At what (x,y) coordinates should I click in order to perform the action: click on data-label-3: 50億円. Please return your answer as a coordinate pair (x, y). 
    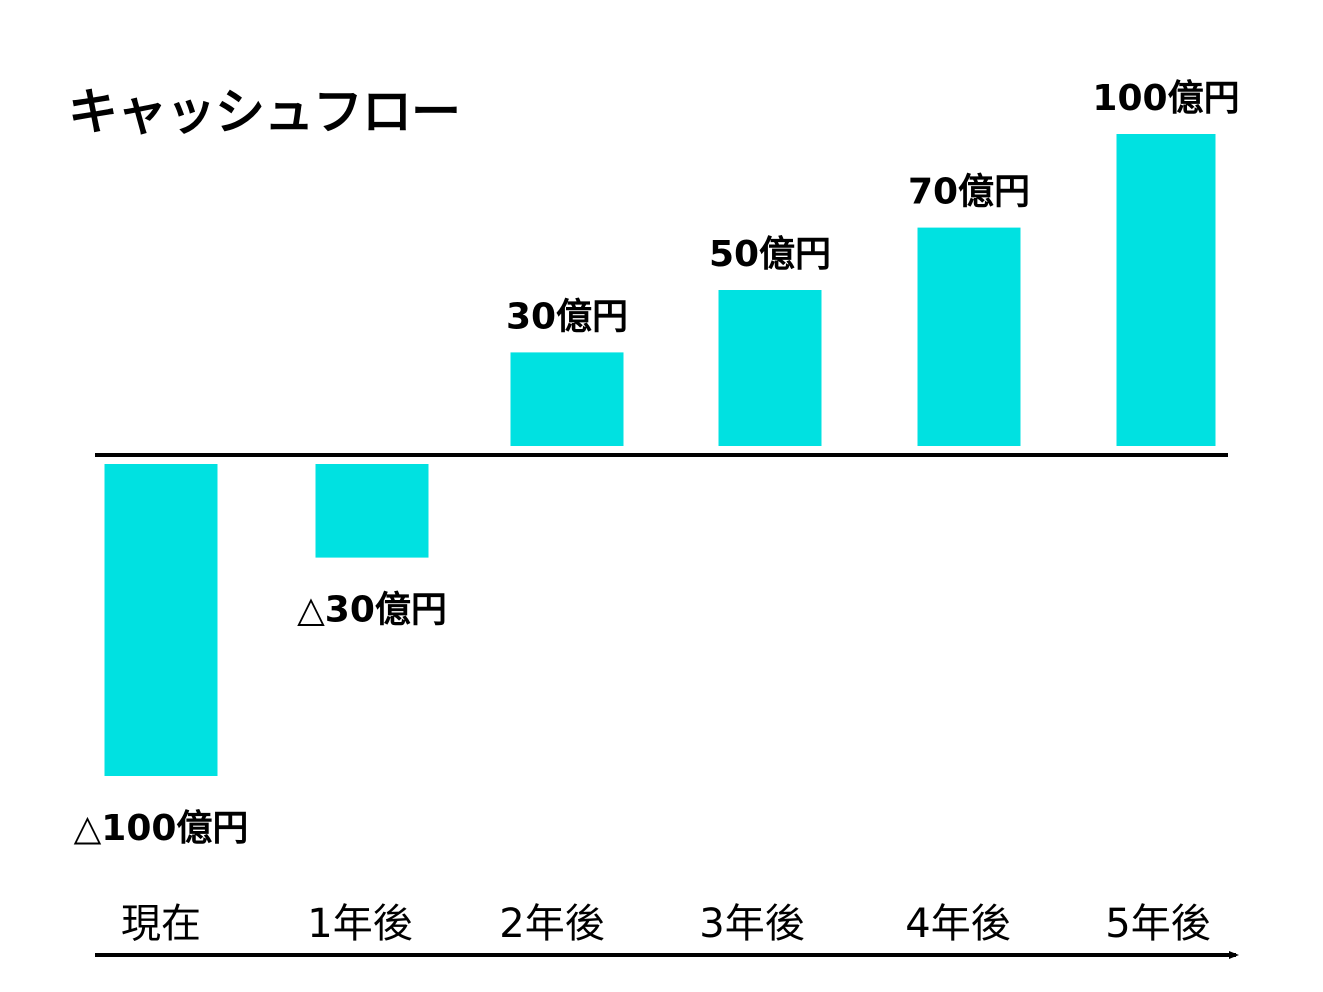
    Looking at the image, I should click on (770, 254).